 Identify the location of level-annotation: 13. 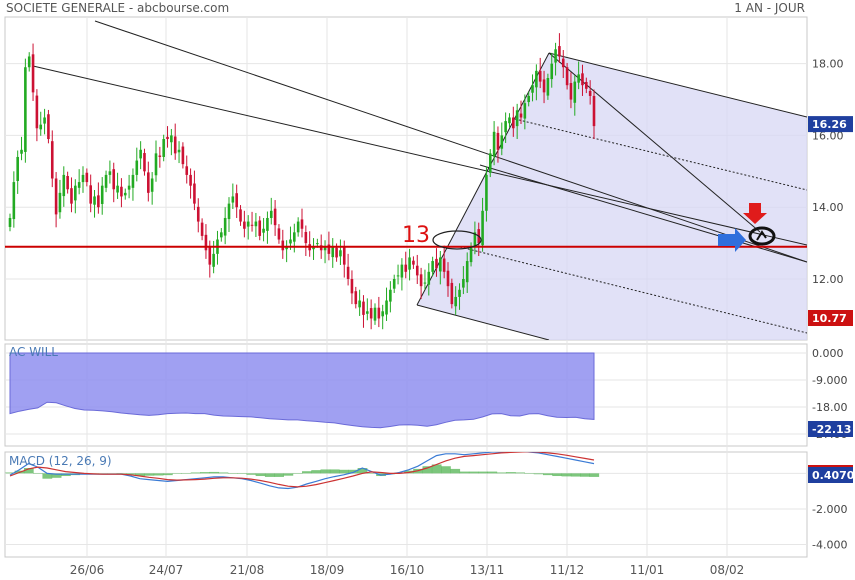
(416, 235).